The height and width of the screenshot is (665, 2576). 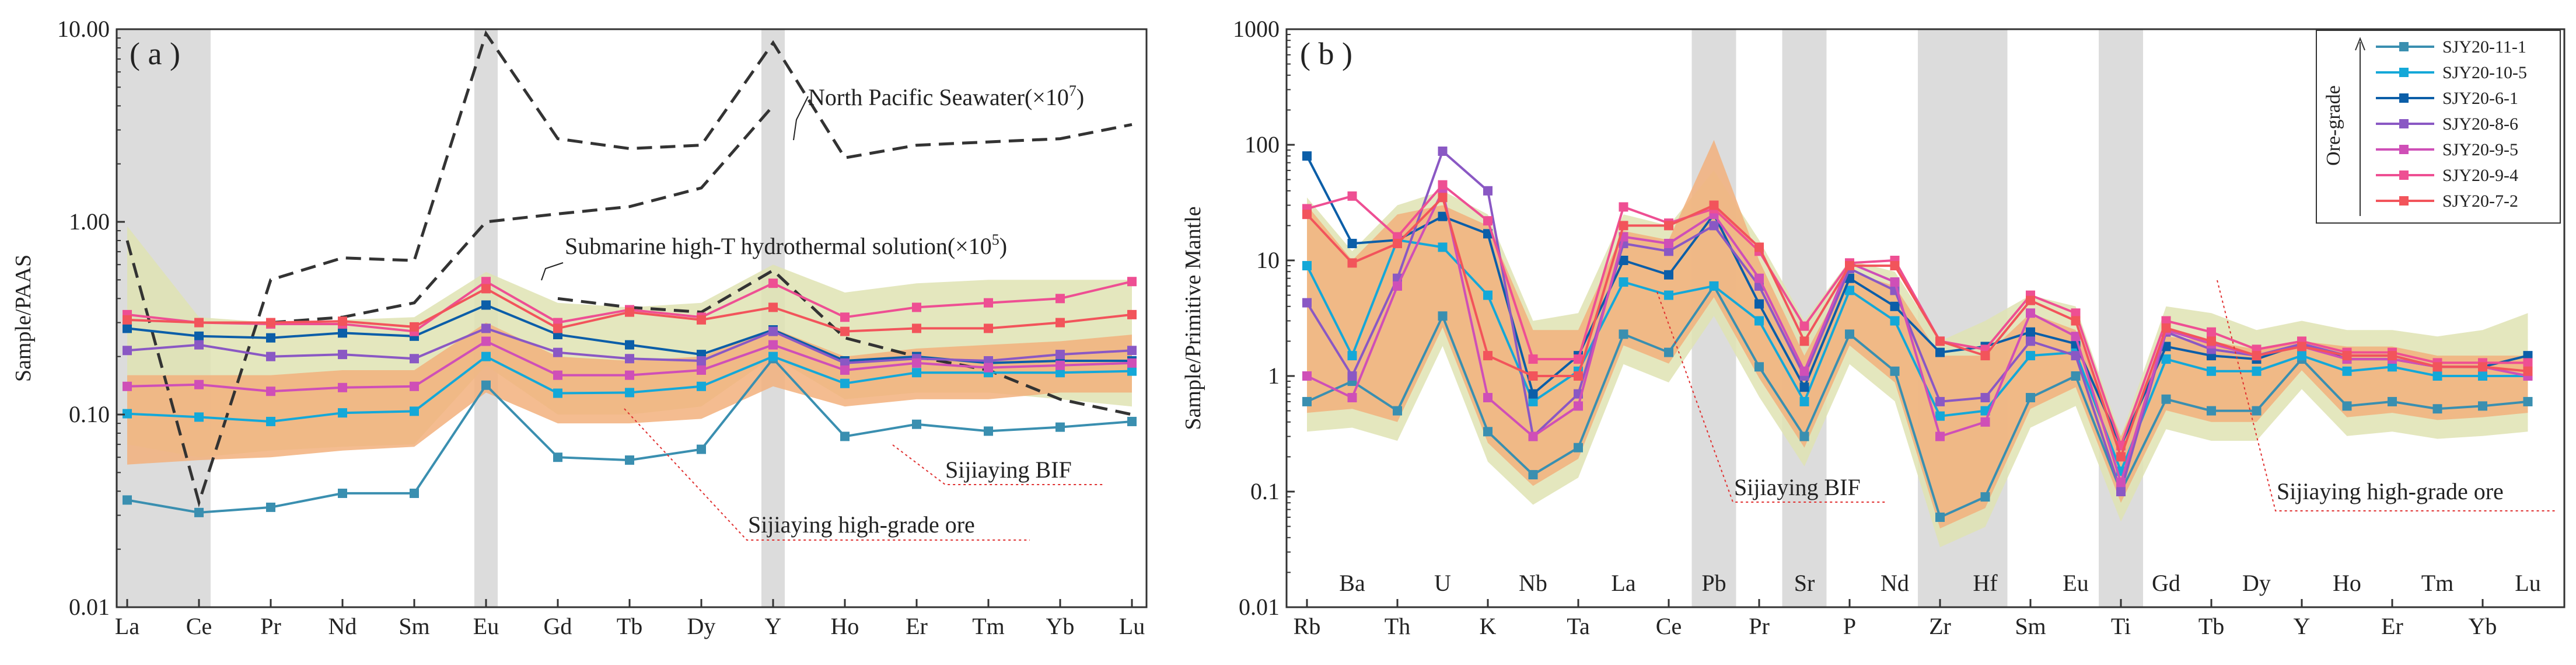 I want to click on b-xtick-label-ta: Ta, so click(x=1578, y=626).